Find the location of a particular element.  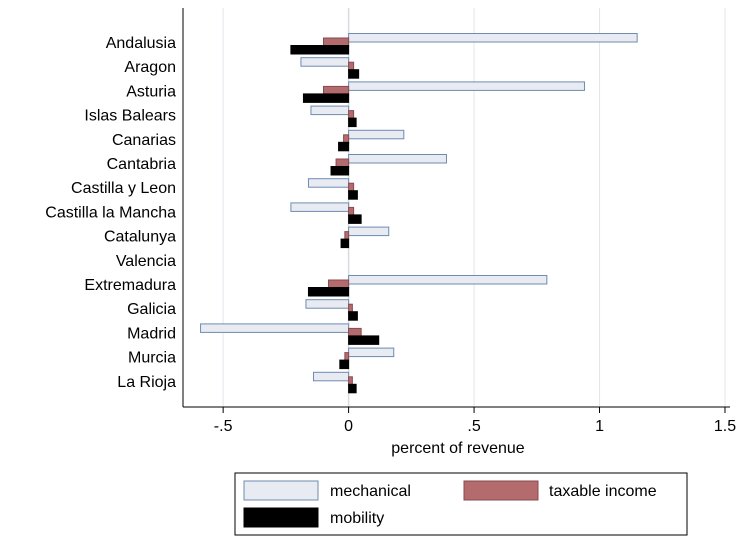

legend-label-mechanical: mechanical is located at coordinates (370, 491).